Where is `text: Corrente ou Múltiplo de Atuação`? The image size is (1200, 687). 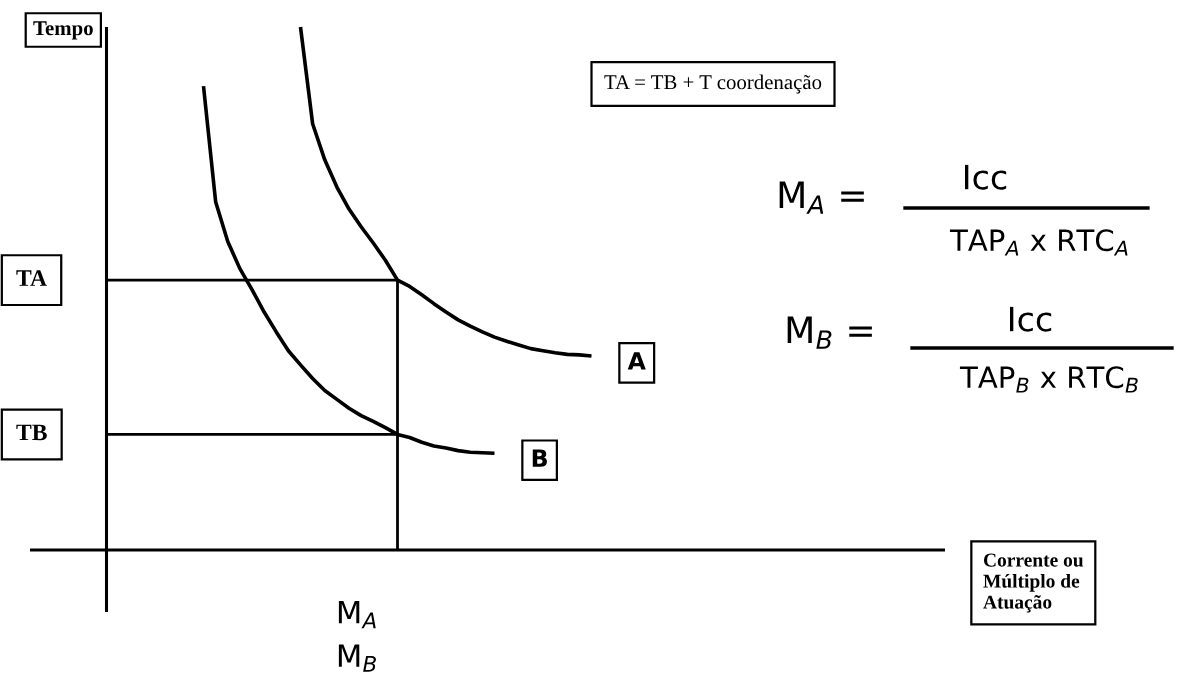
text: Corrente ou Múltiplo de Atuação is located at coordinates (1033, 583).